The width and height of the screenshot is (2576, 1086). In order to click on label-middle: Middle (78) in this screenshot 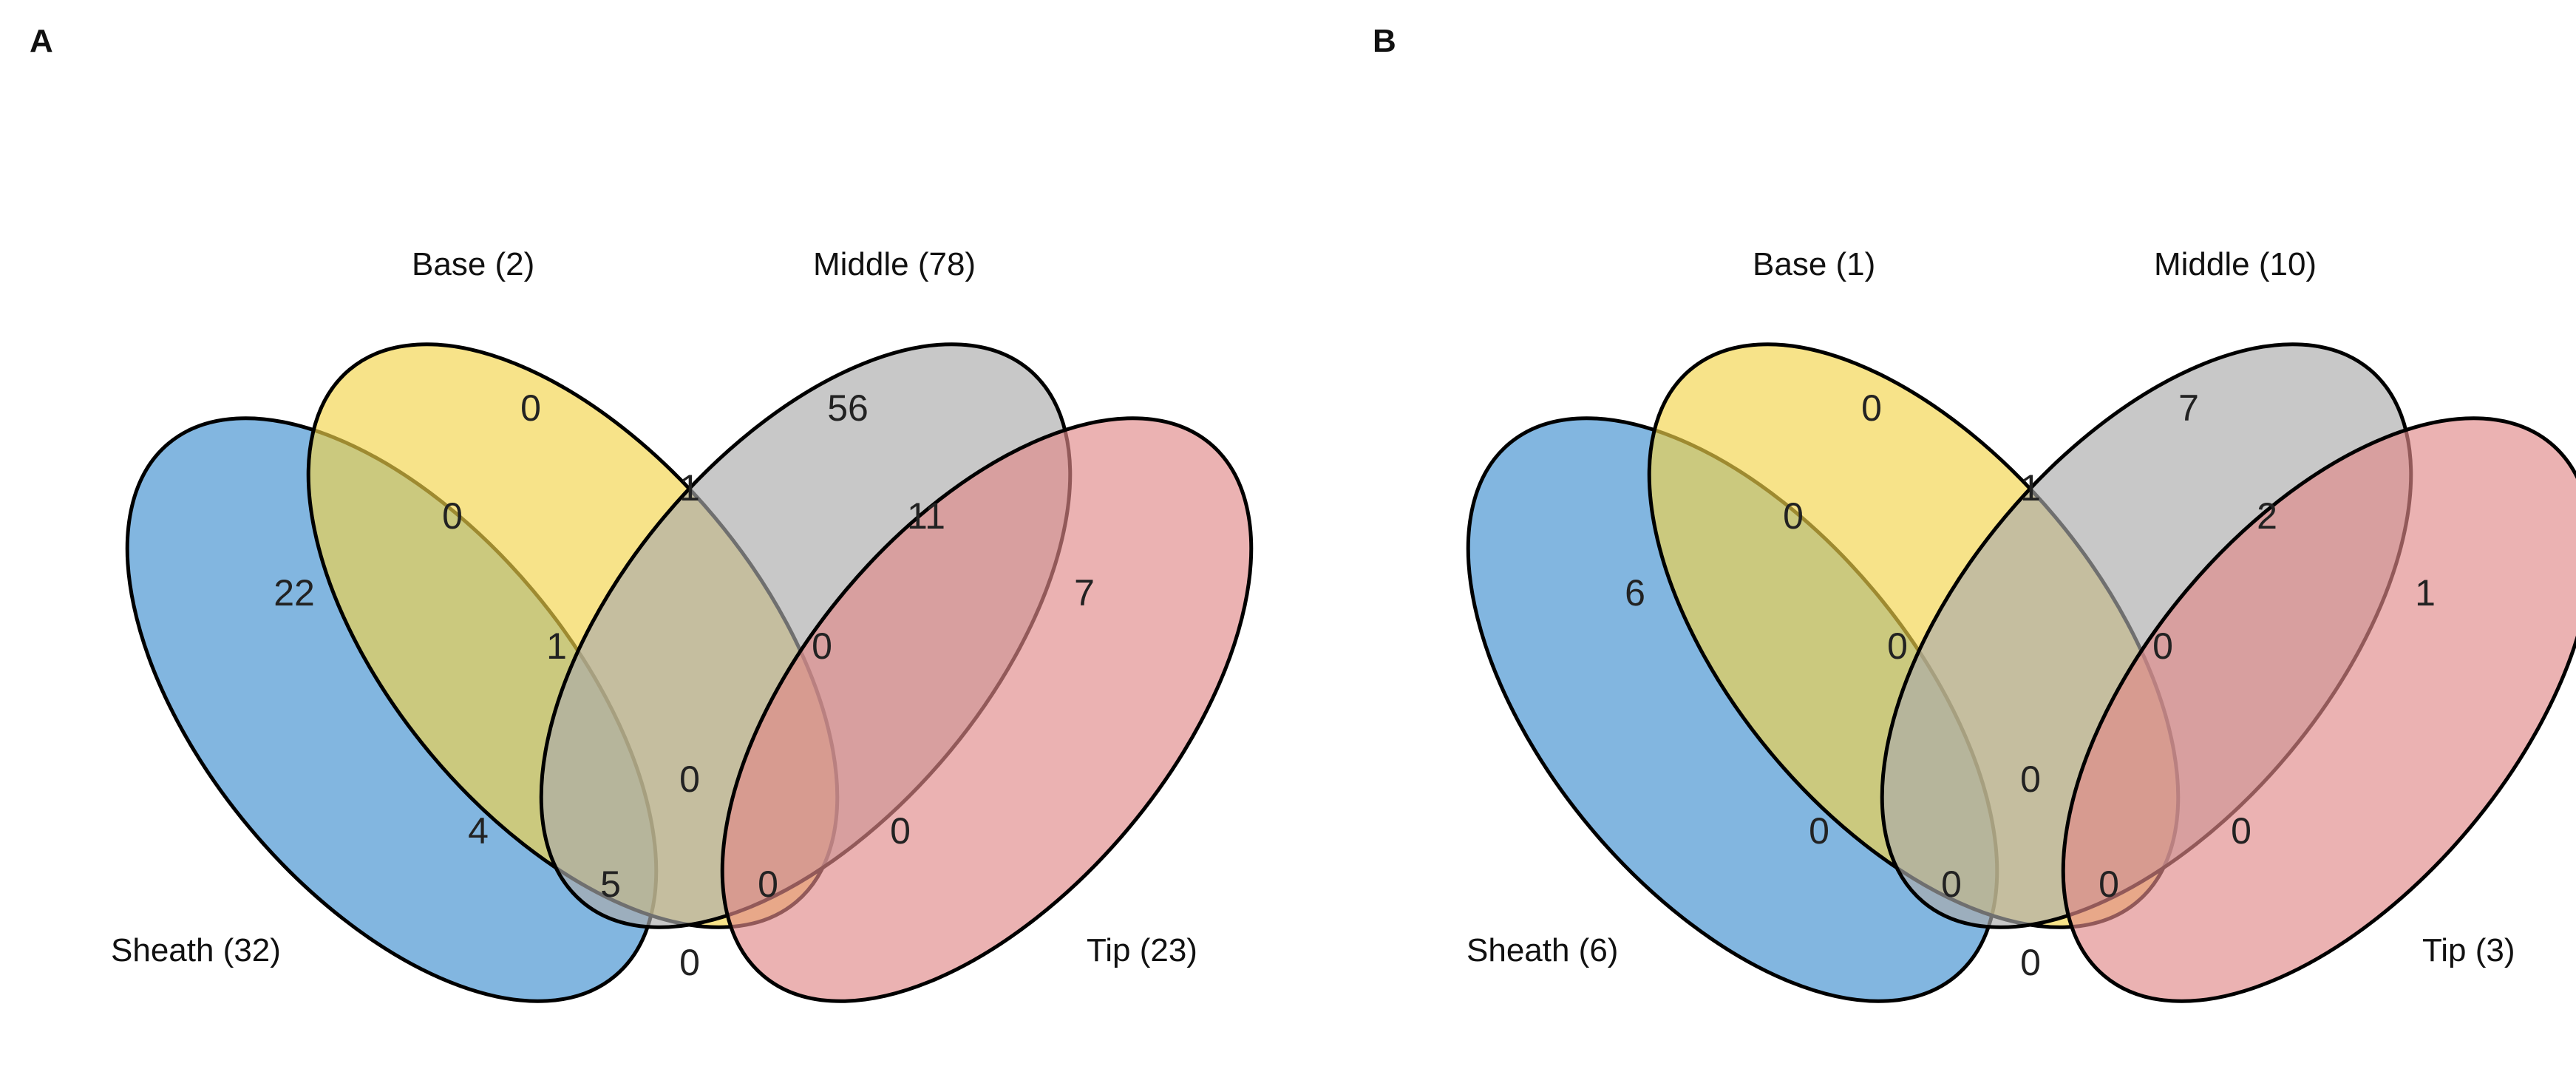, I will do `click(894, 264)`.